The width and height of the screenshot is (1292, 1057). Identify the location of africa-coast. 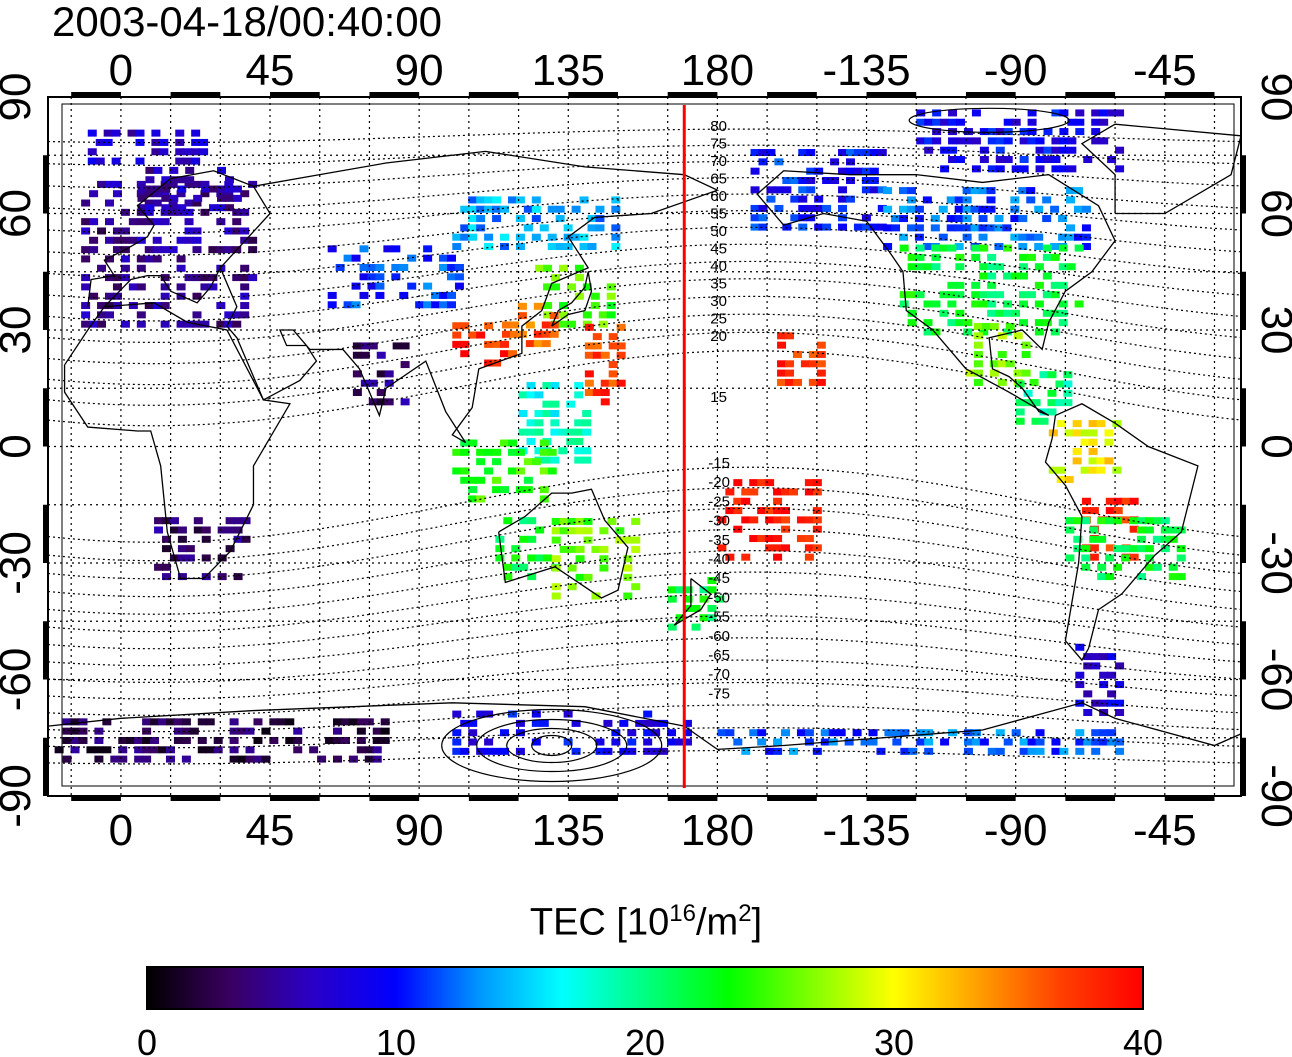
(177, 441).